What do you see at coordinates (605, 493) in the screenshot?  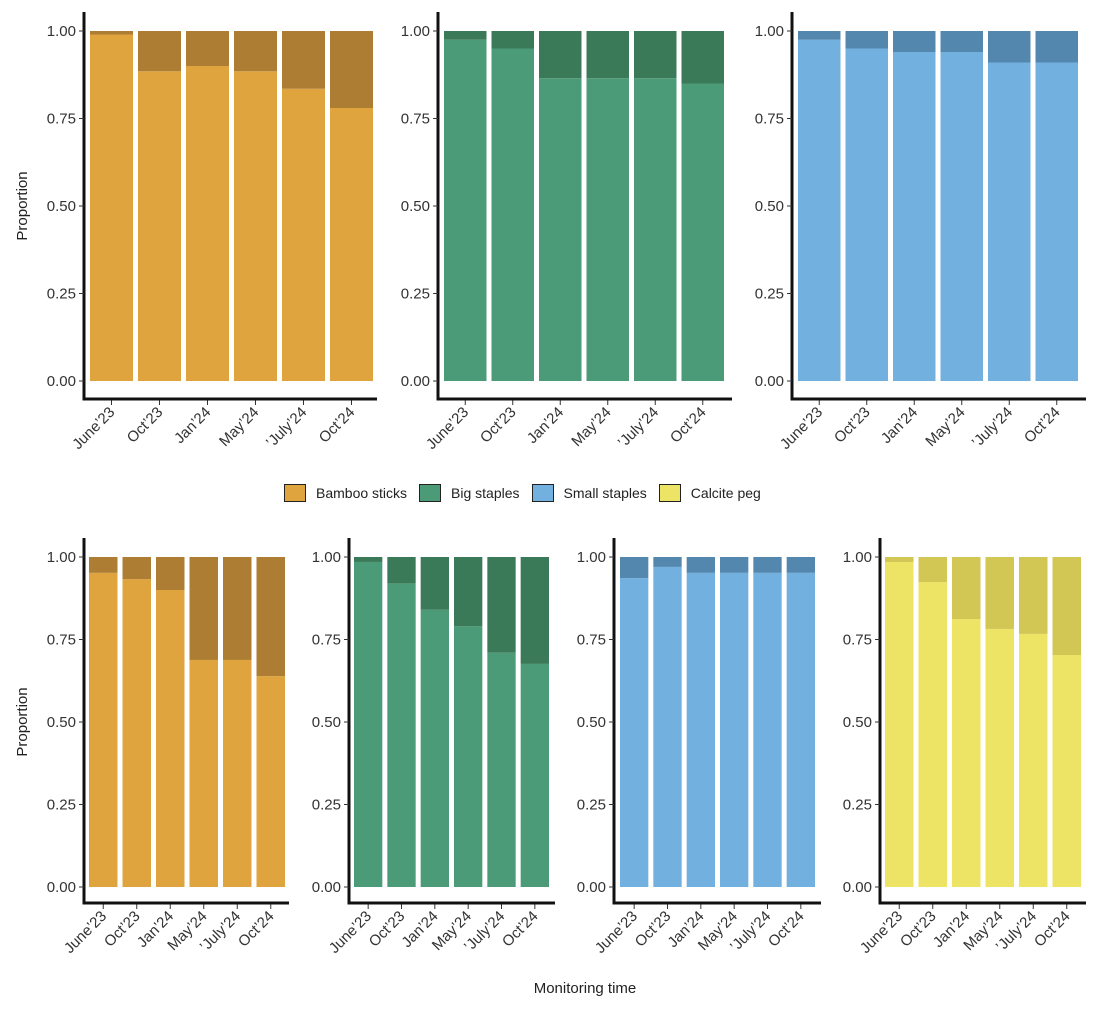 I see `legend-label: Small staples` at bounding box center [605, 493].